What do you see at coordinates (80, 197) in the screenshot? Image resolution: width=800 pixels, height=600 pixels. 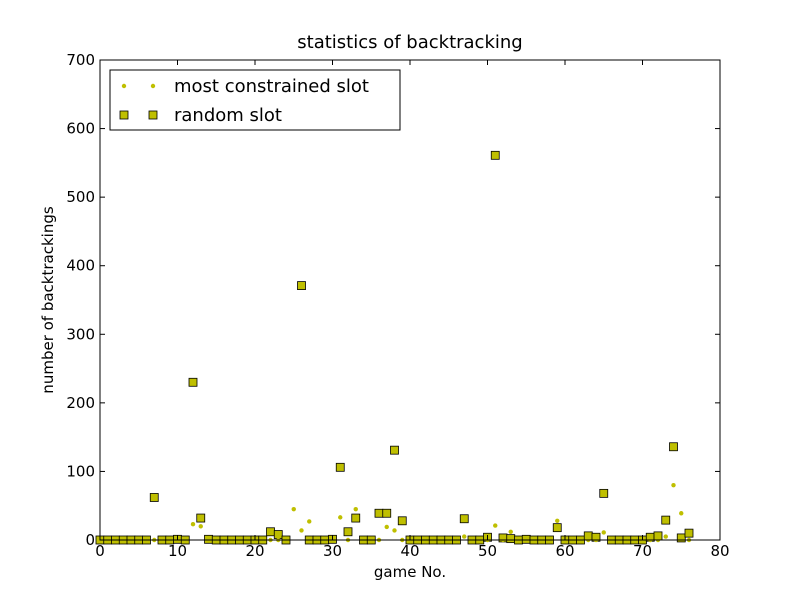 I see `y-tick-label: 500` at bounding box center [80, 197].